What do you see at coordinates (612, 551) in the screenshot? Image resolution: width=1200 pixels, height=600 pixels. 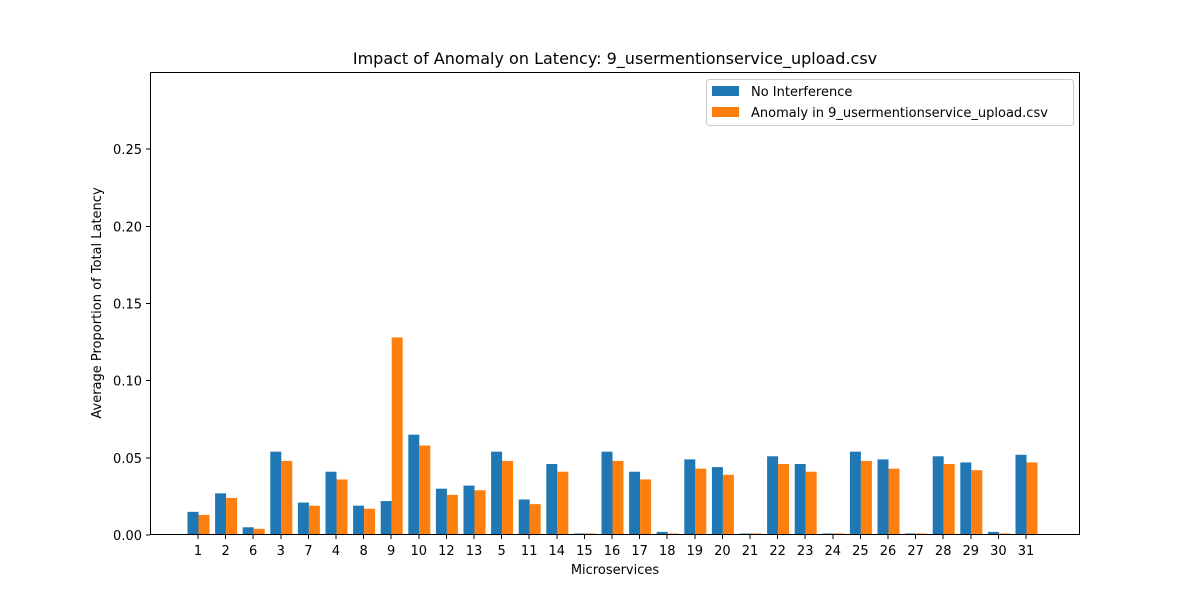 I see `x-tick-label-16: 16` at bounding box center [612, 551].